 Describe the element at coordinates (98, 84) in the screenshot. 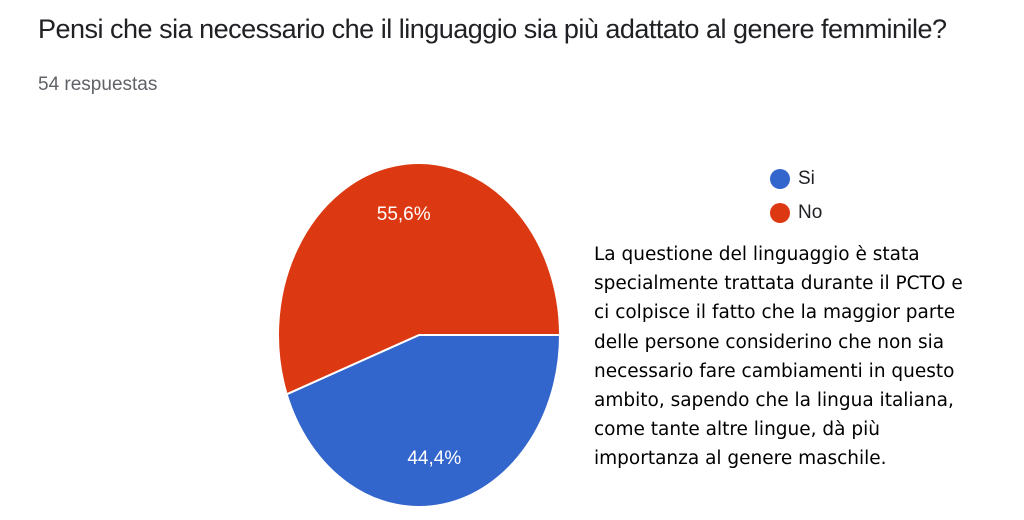

I see `response-count: 54 respuestas` at that location.